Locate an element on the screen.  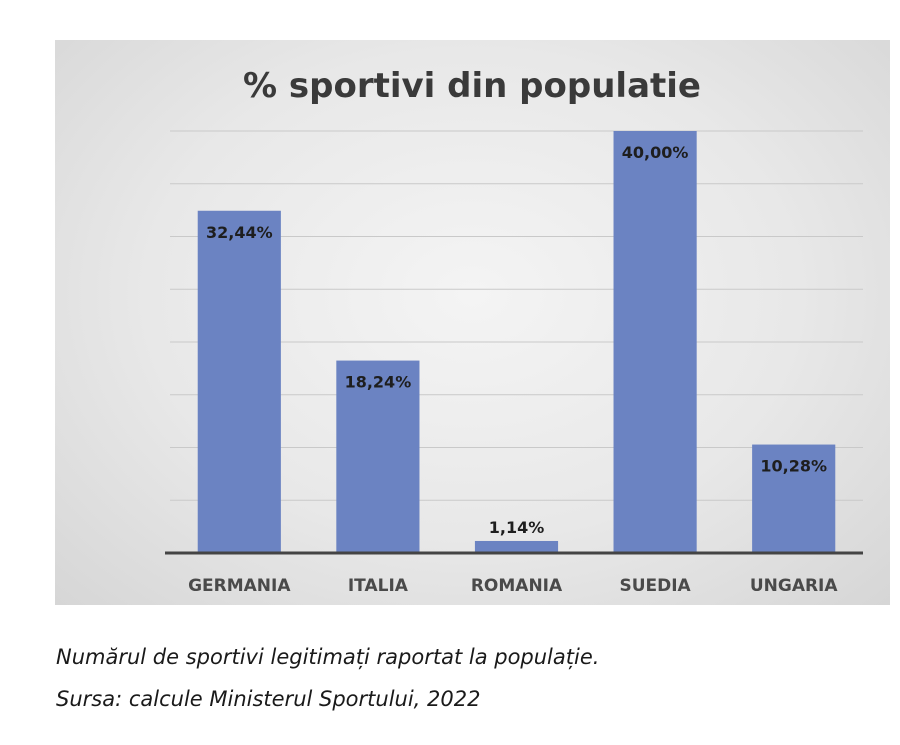
bar-suedia is located at coordinates (655, 342).